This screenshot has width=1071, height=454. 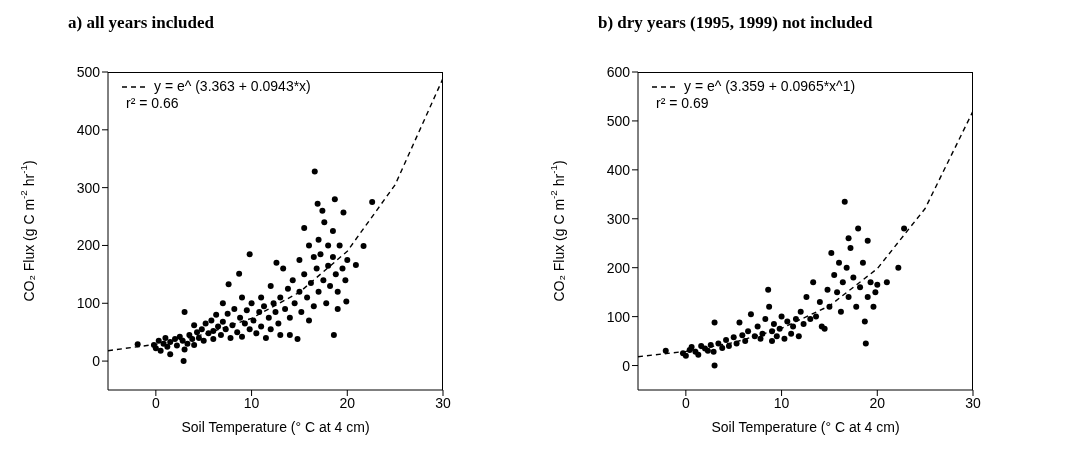 What do you see at coordinates (682, 103) in the screenshot?
I see `annotation: r² = 0.69` at bounding box center [682, 103].